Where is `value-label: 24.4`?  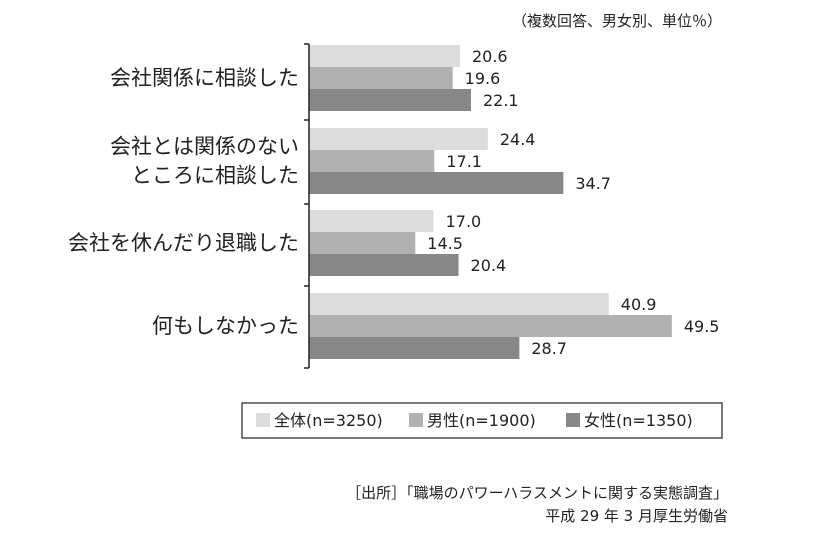
value-label: 24.4 is located at coordinates (518, 139).